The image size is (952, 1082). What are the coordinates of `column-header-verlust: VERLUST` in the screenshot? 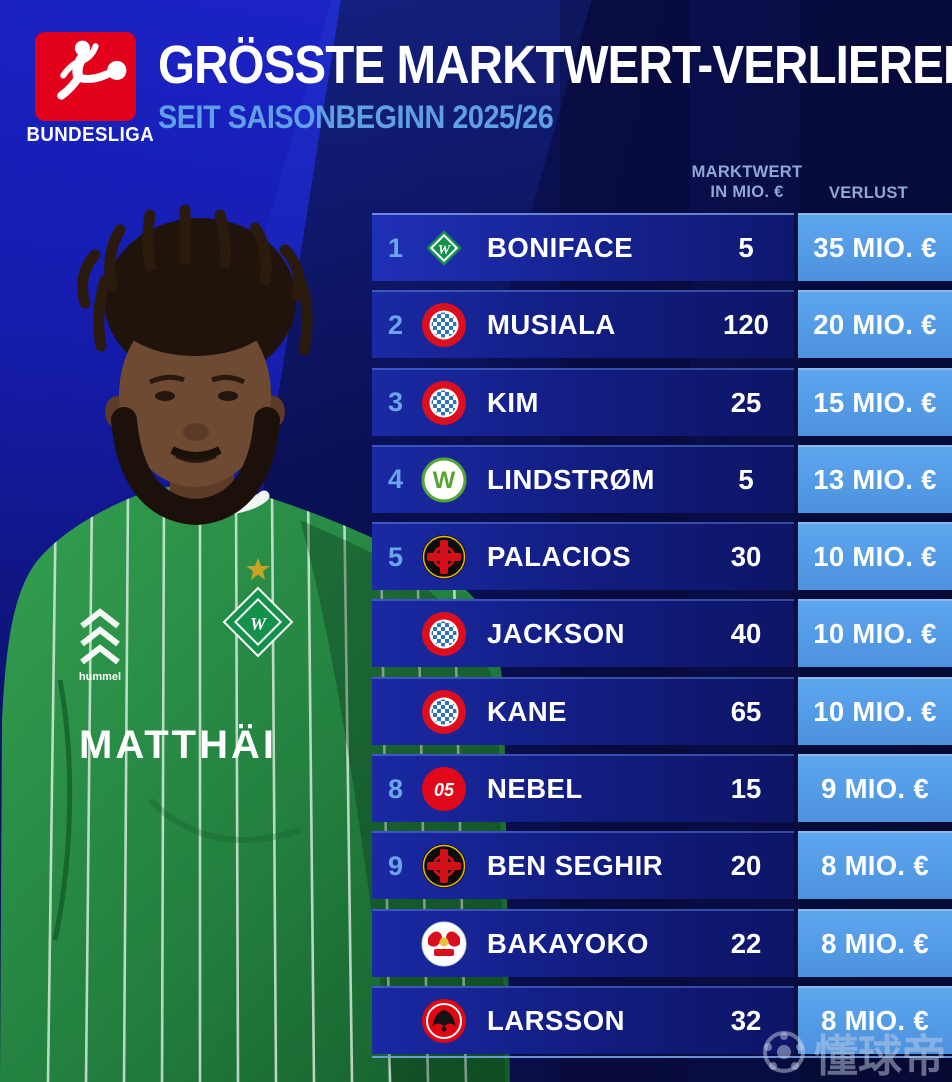 It's located at (868, 193).